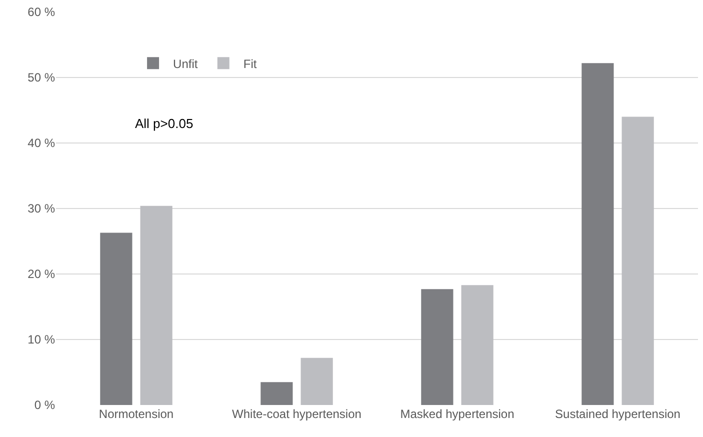  I want to click on x-tick-label: Masked hypertension, so click(457, 414).